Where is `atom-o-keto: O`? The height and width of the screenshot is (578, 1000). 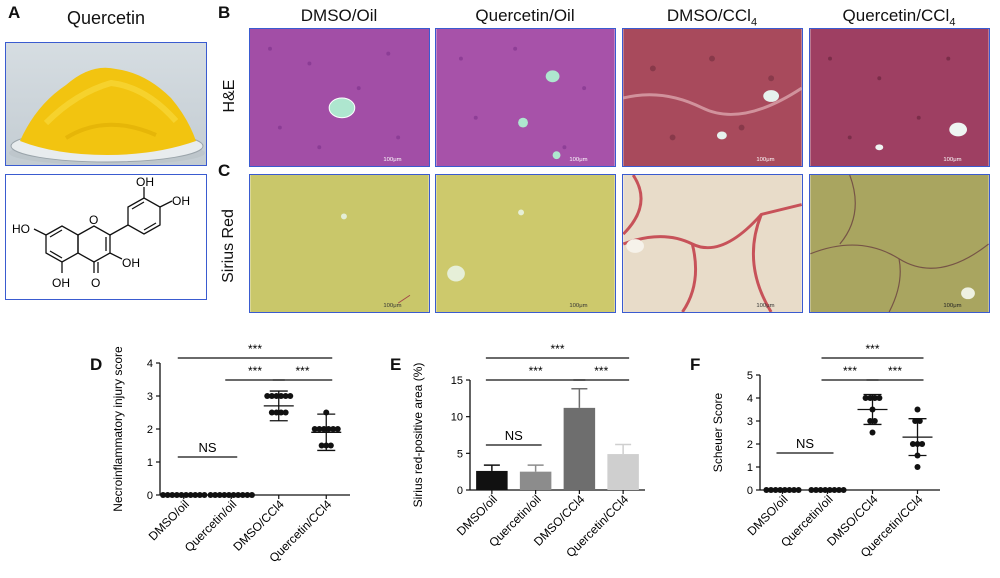 atom-o-keto: O is located at coordinates (95, 283).